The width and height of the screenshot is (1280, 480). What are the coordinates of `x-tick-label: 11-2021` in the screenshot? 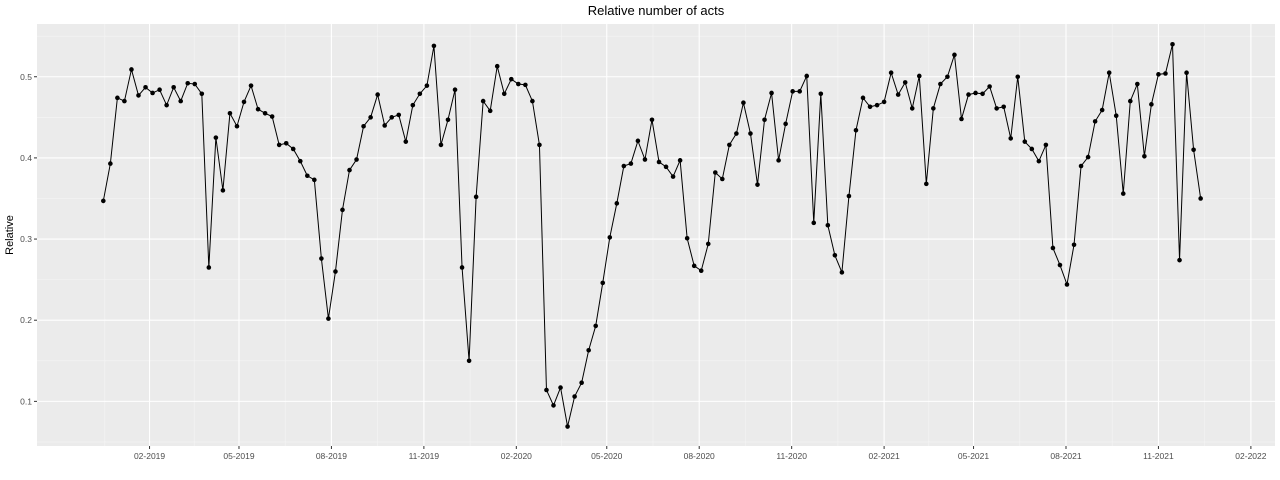 It's located at (1158, 456).